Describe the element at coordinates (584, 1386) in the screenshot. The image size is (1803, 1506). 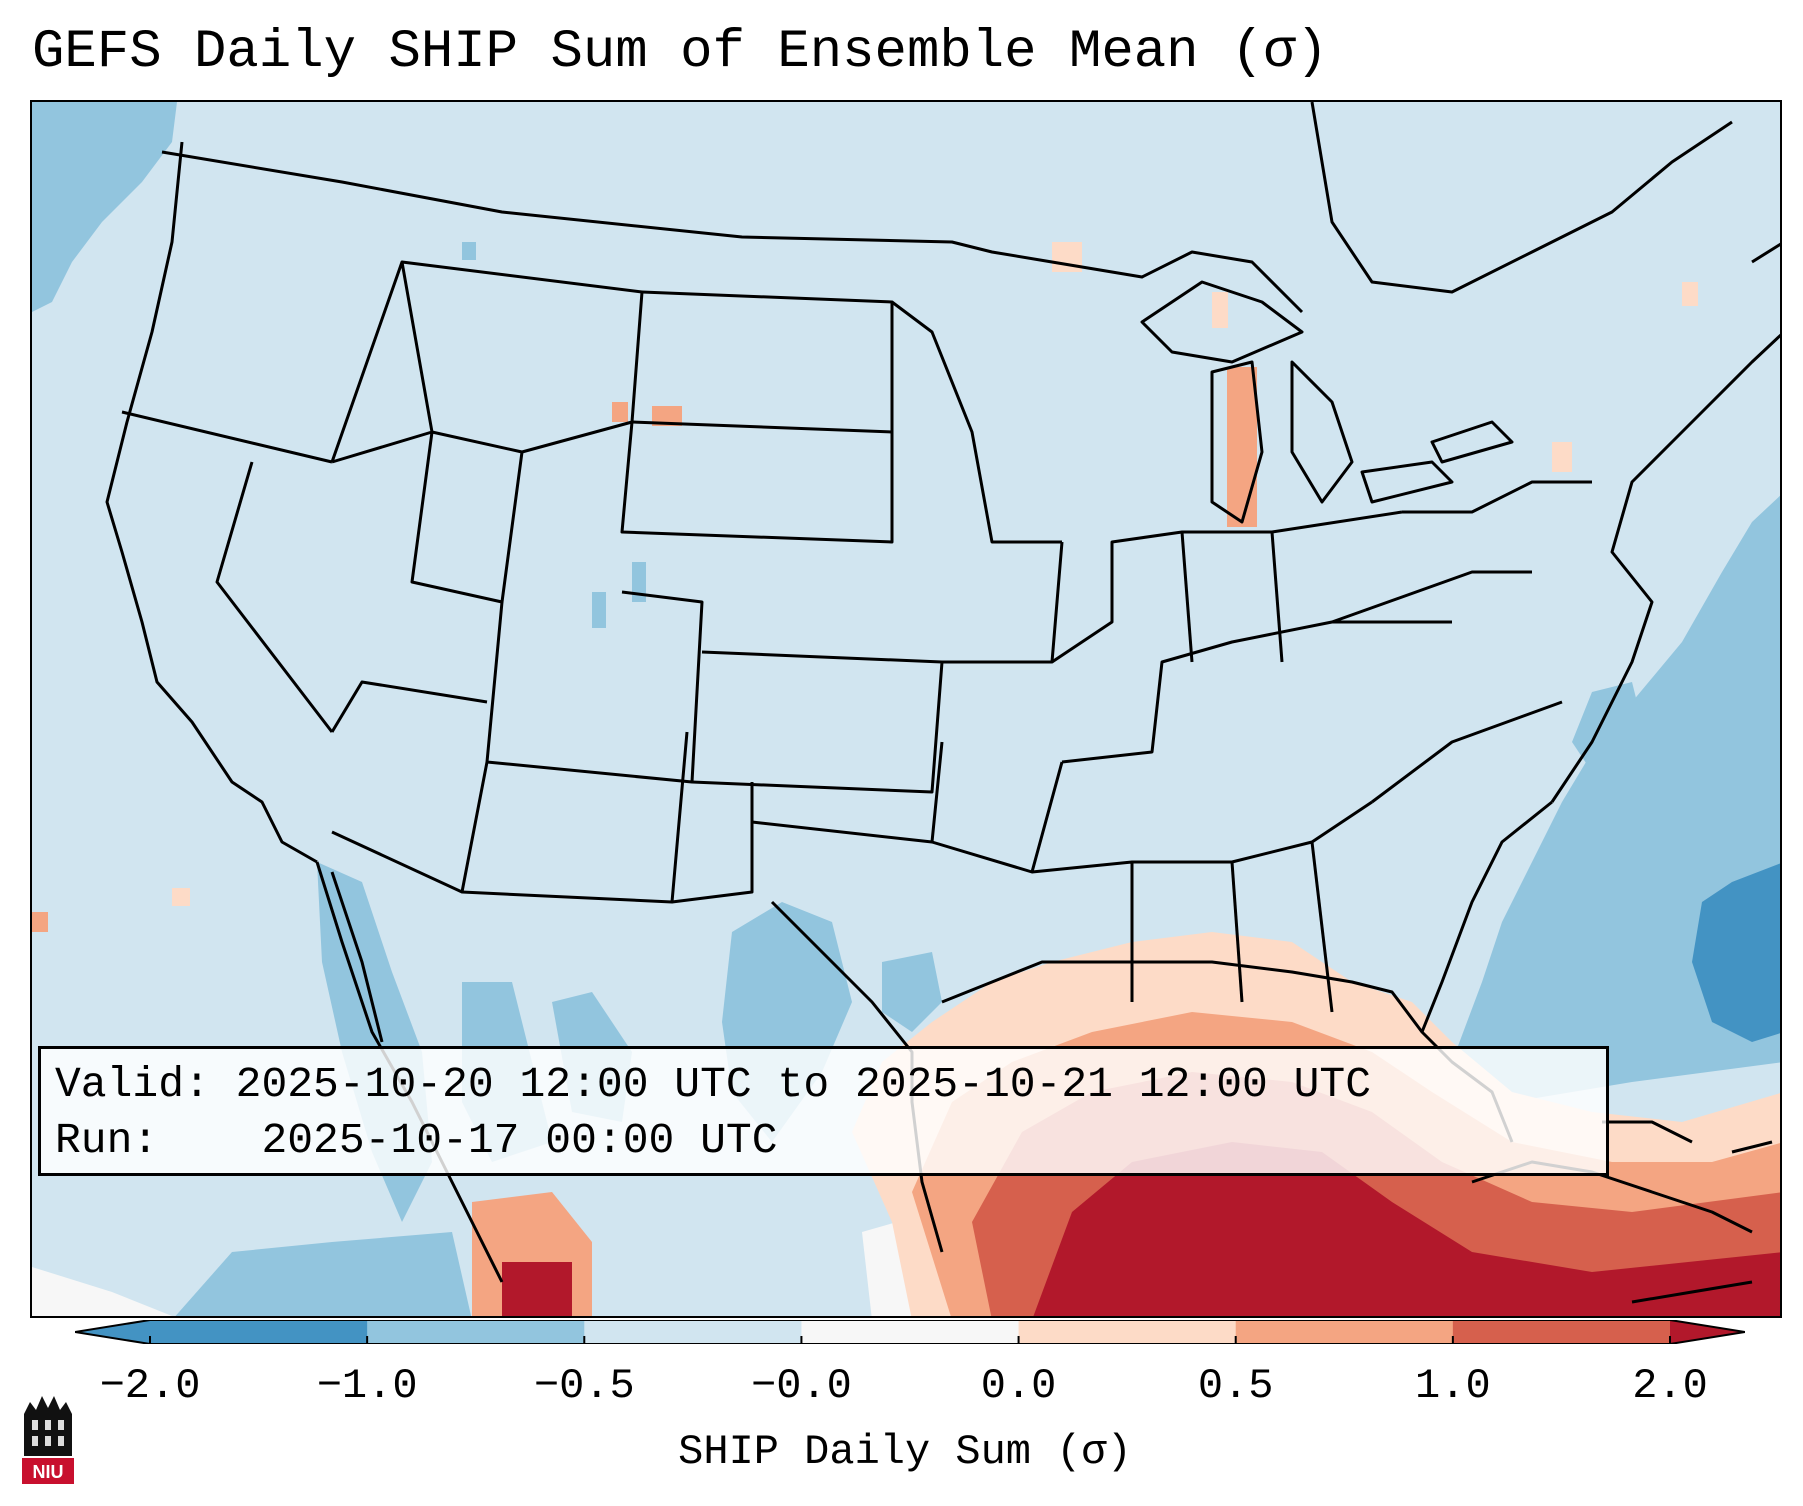
I see `colorbar-tick-label: −0.5` at that location.